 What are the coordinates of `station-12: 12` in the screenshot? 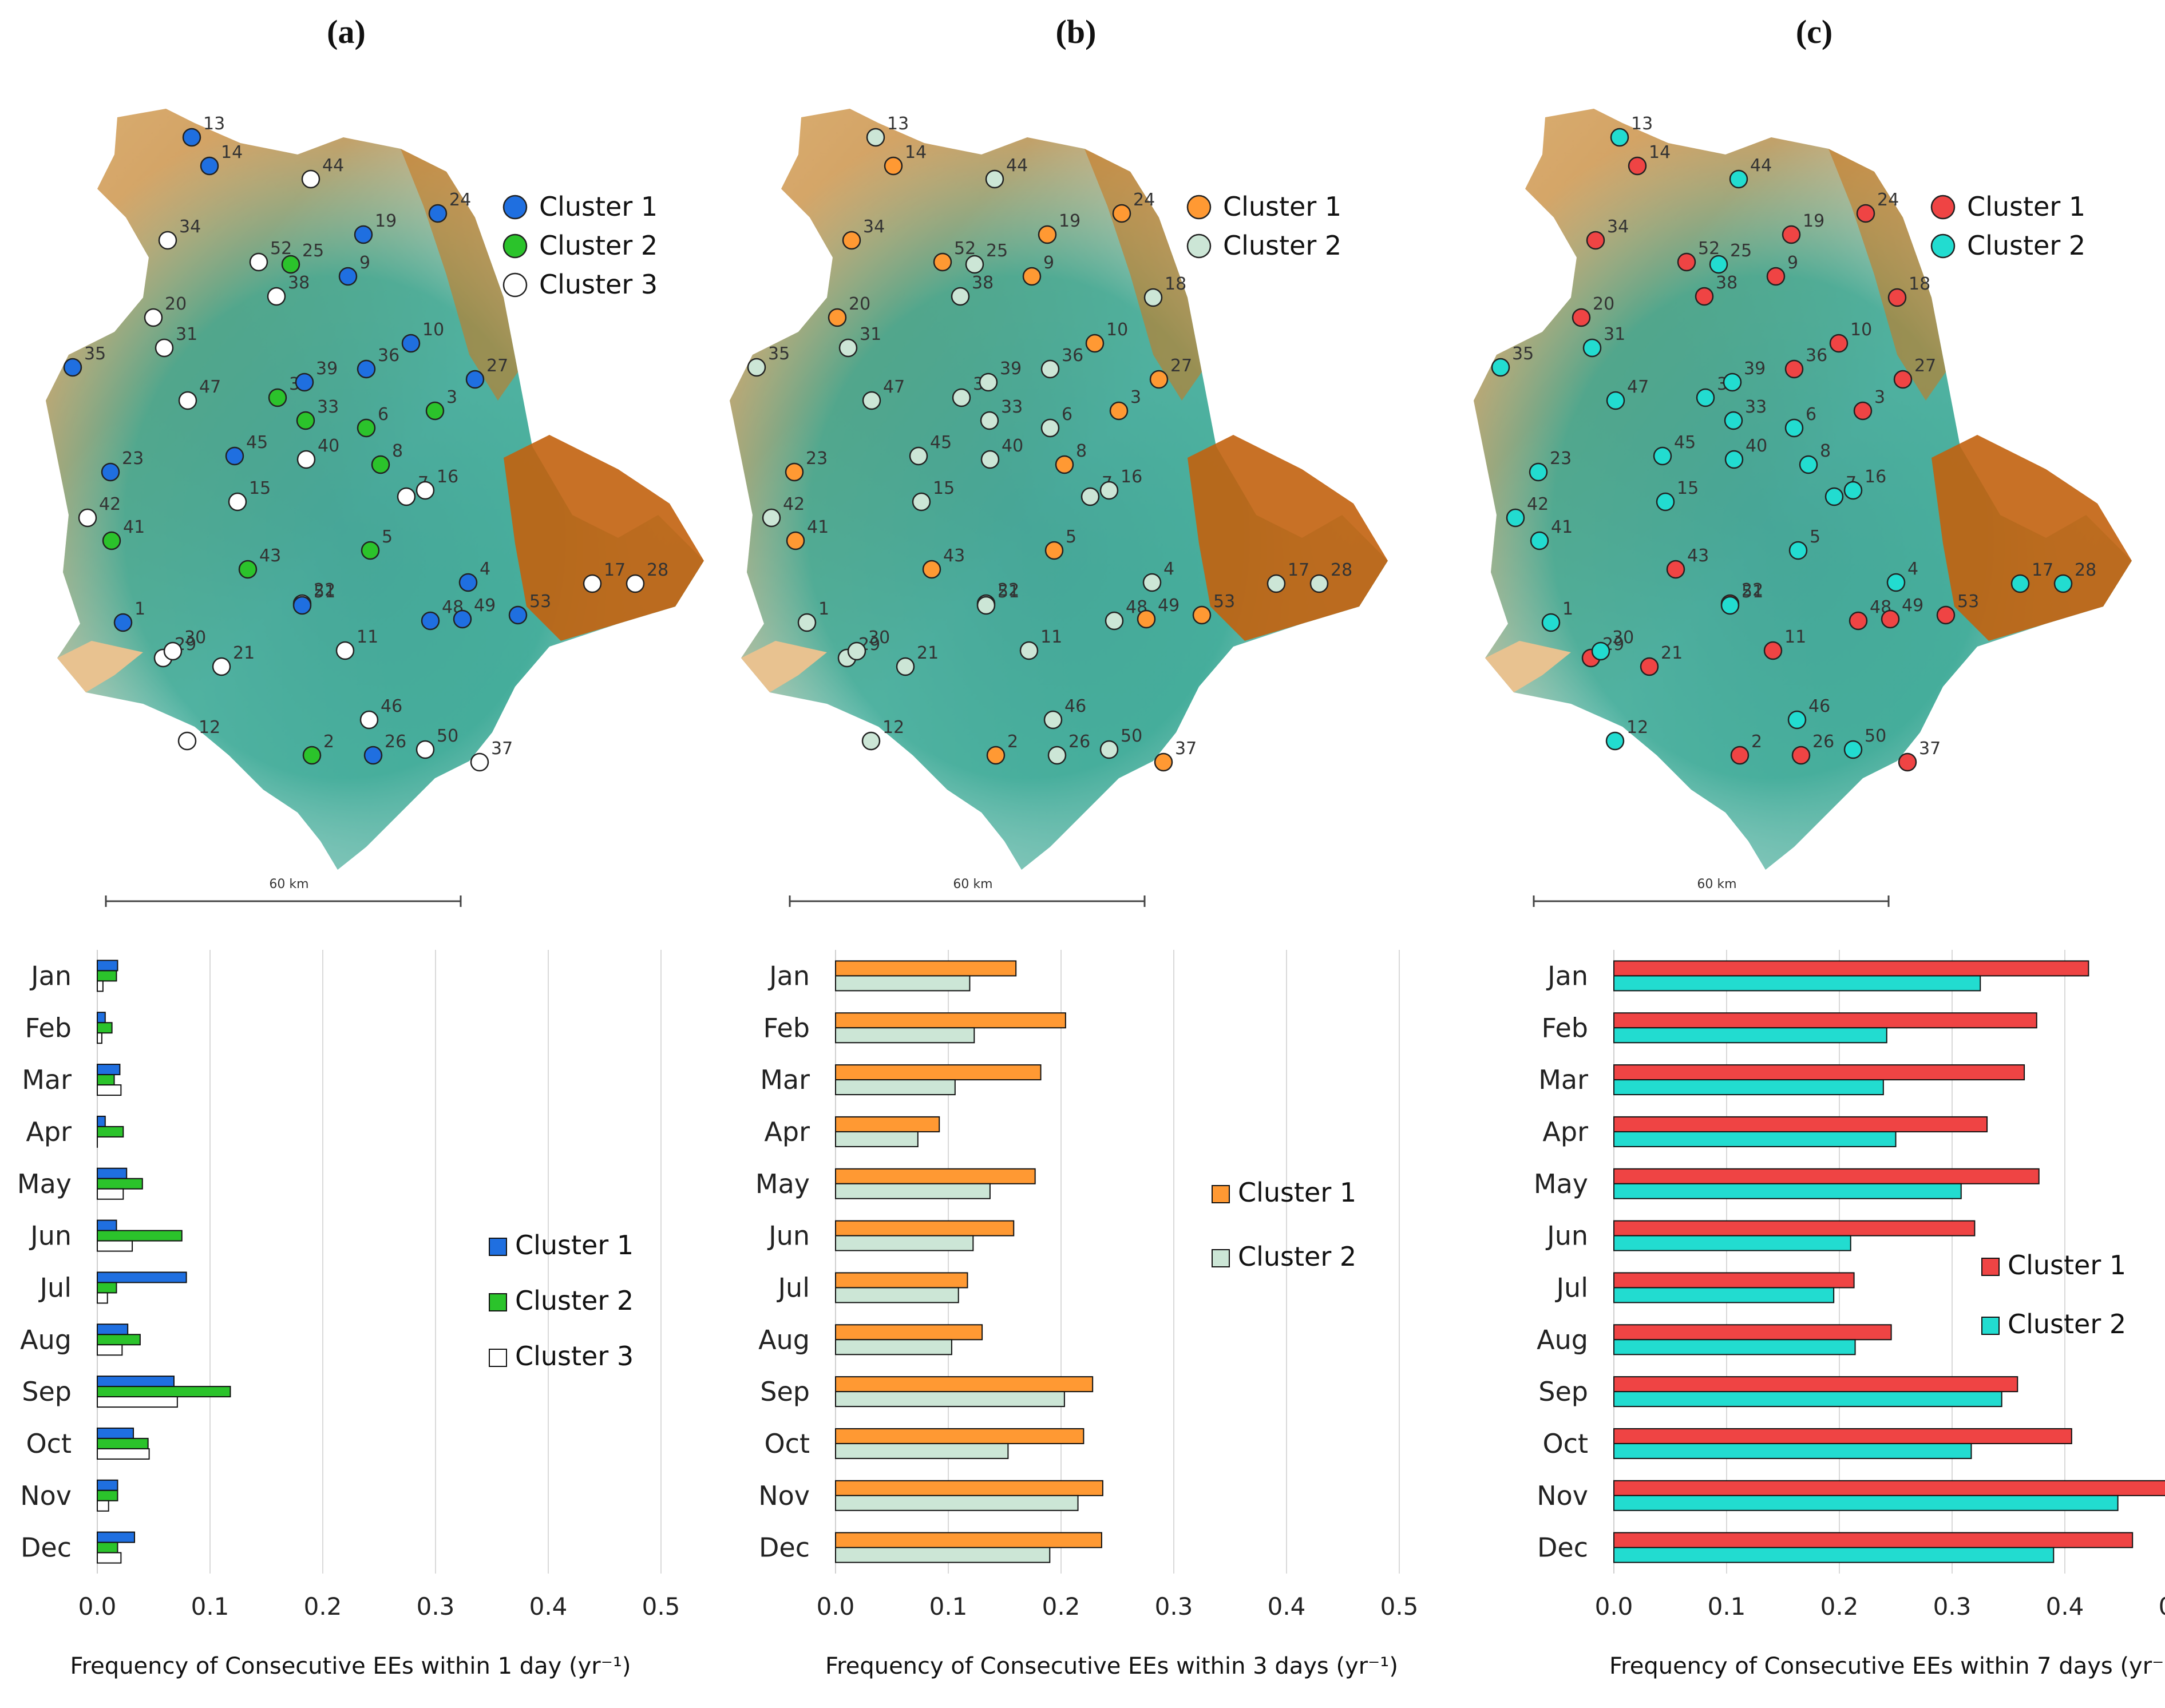 It's located at (1626, 734).